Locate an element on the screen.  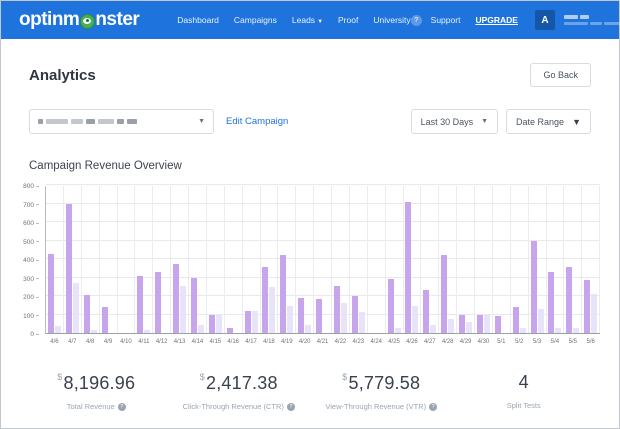
stat-value: $8,196.96 is located at coordinates (96, 382).